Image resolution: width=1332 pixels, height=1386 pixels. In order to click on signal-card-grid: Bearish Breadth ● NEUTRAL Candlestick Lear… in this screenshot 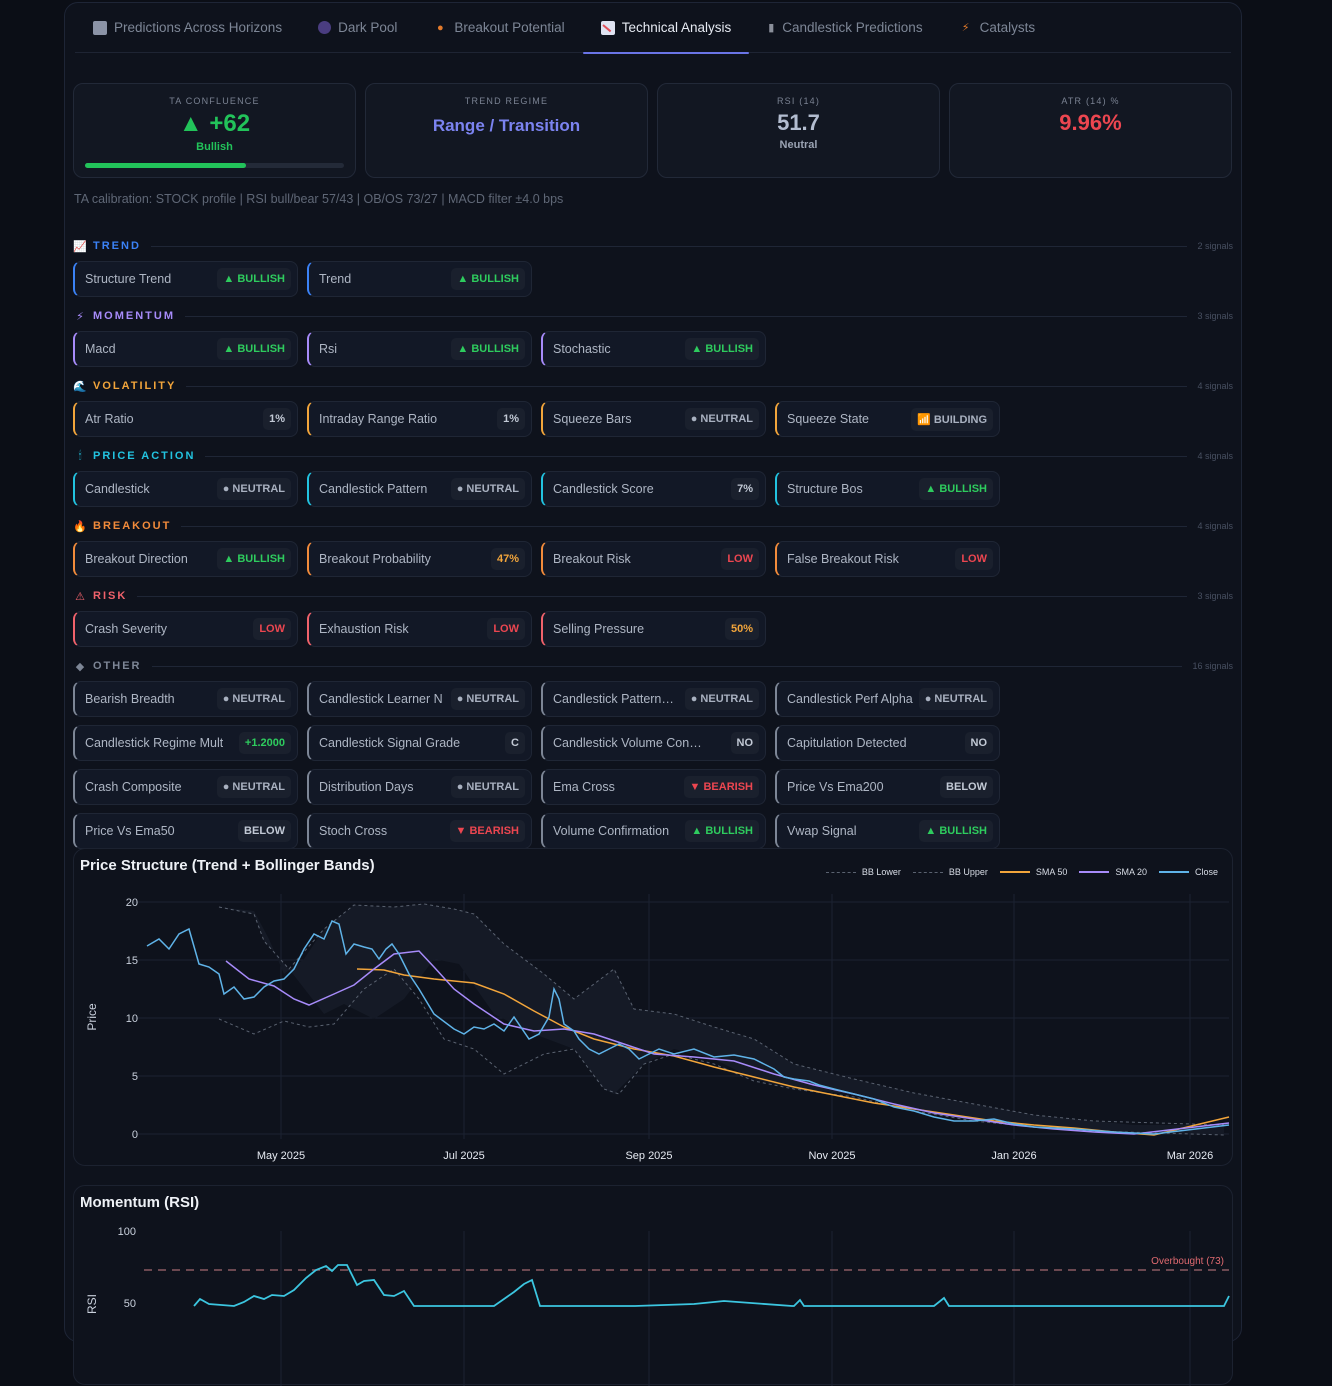, I will do `click(653, 765)`.